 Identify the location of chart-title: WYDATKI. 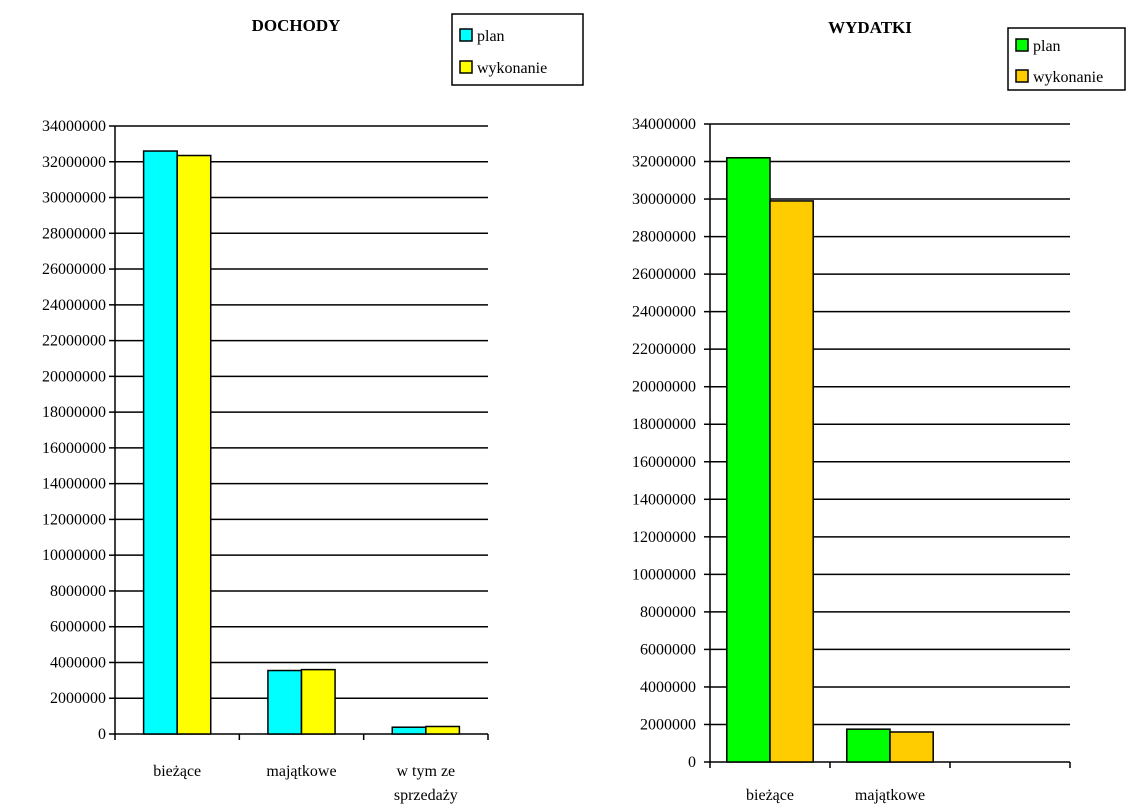
(870, 27).